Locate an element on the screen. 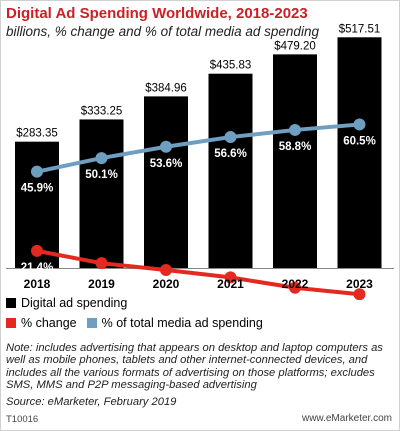 The image size is (400, 431). legend-label-percent-change: % change is located at coordinates (49, 323).